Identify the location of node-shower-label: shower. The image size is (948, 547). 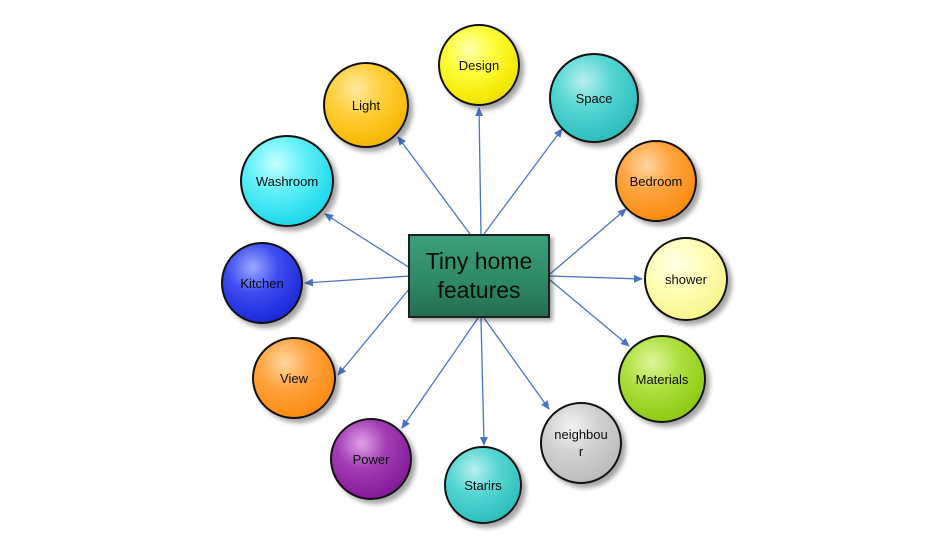
(686, 279).